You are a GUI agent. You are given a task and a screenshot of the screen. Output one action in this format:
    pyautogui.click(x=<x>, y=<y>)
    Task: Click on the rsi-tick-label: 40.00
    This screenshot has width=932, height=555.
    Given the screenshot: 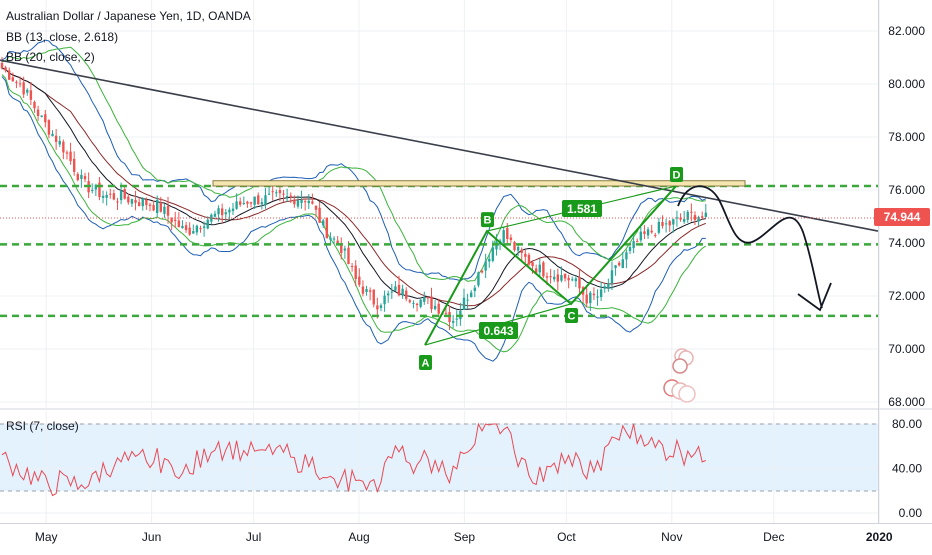 What is the action you would take?
    pyautogui.click(x=907, y=469)
    